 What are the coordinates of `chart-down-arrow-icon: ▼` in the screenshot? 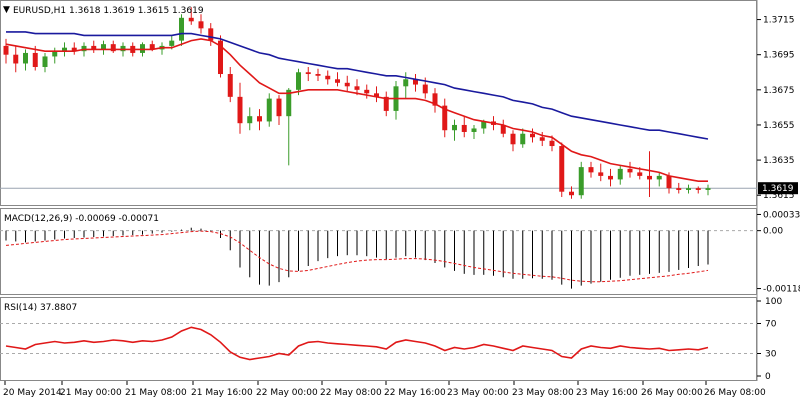 It's located at (6, 10).